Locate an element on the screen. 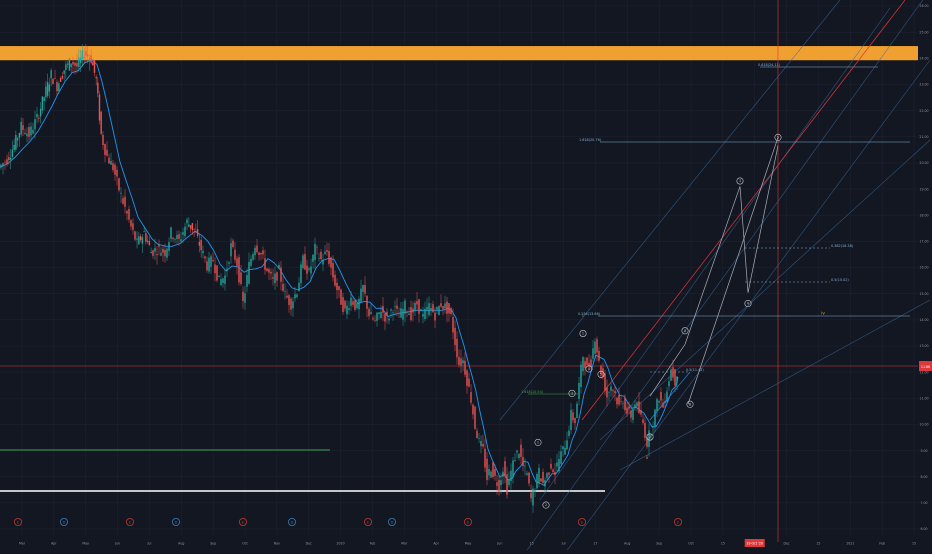  fib-label: 0.5(11.42) is located at coordinates (695, 370).